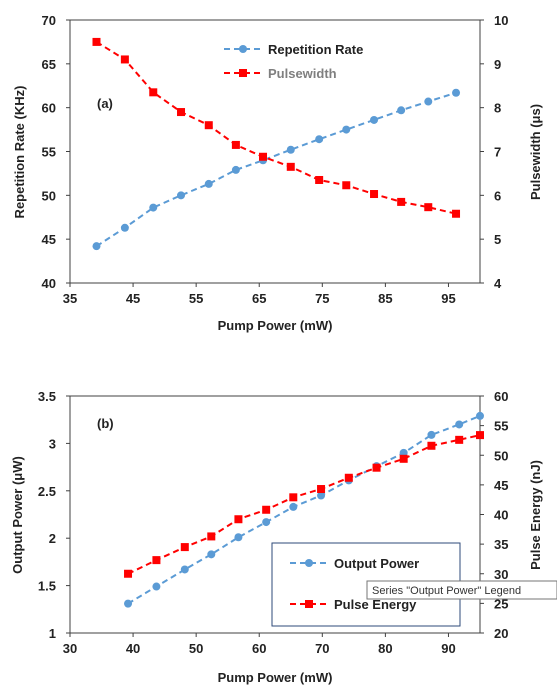 The height and width of the screenshot is (691, 557). I want to click on y-right-tick-label: 8, so click(497, 108).